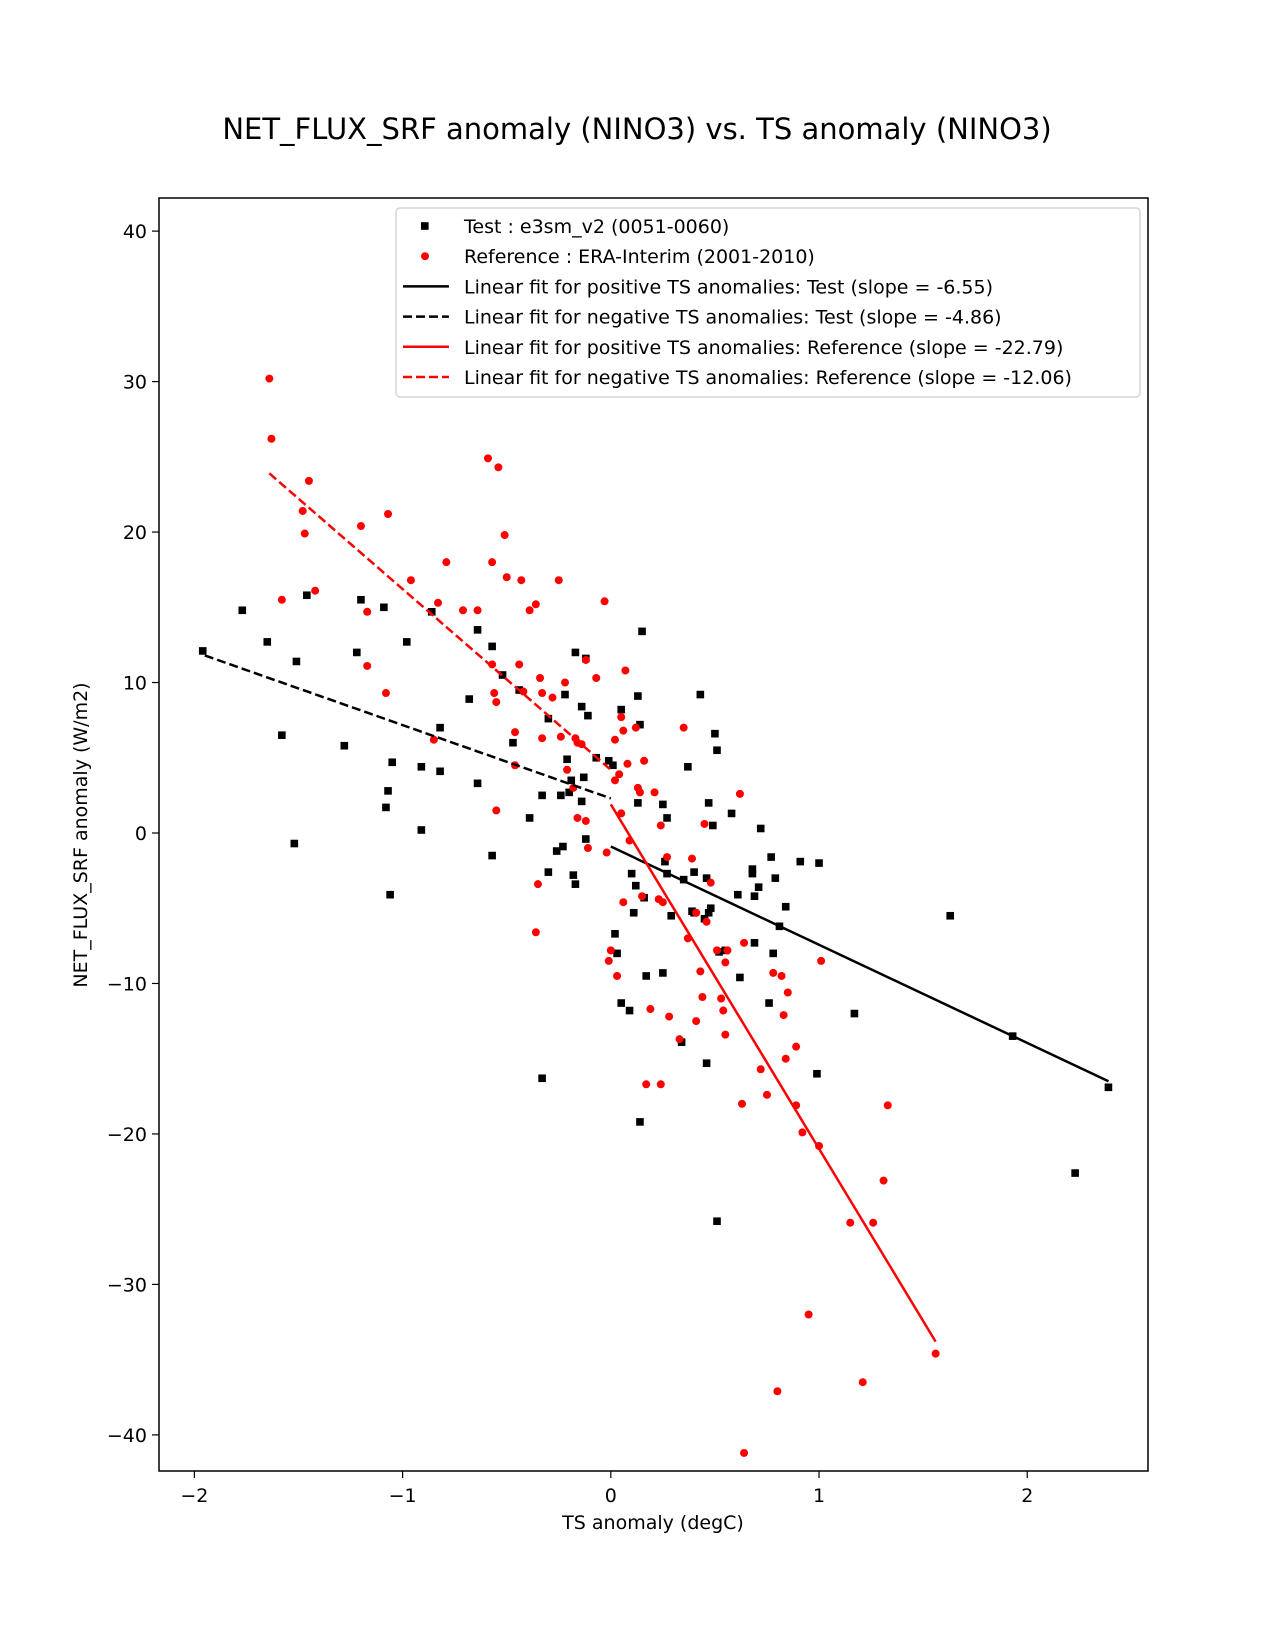  I want to click on y-tick-label-5: 10, so click(135, 684).